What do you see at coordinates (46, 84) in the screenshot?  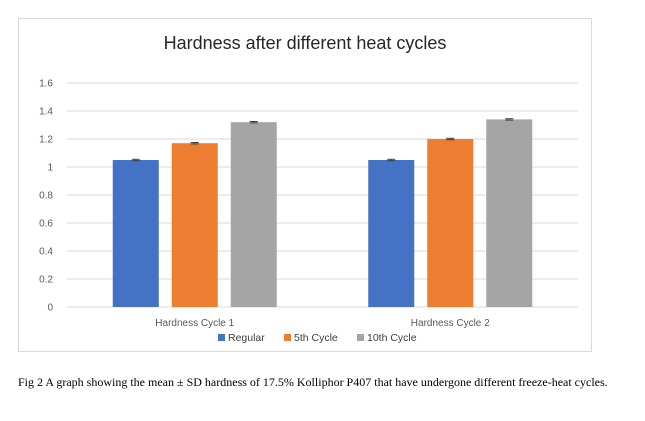 I see `y-tick-label: 1.6` at bounding box center [46, 84].